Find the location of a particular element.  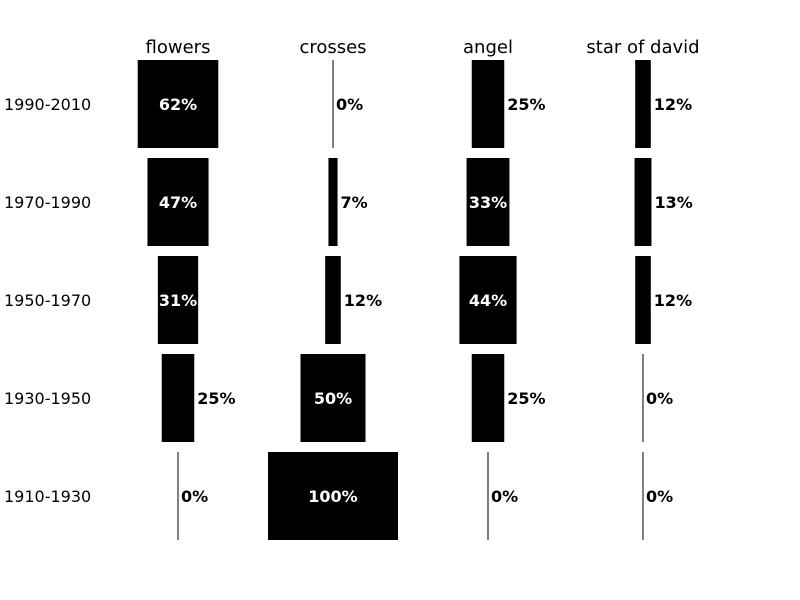

value-label: 31% is located at coordinates (178, 300).